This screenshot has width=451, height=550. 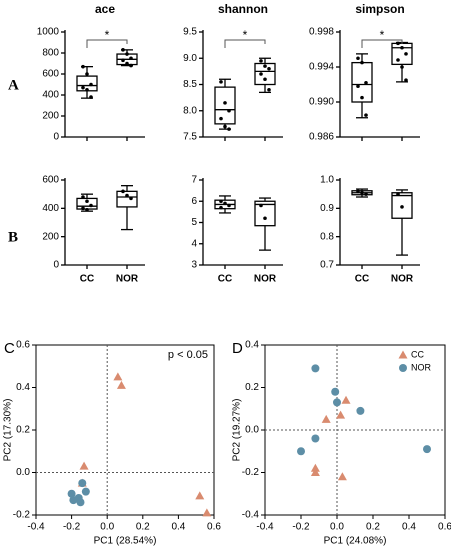 What do you see at coordinates (72, 527) in the screenshot?
I see `x-tick-label: -0.2` at bounding box center [72, 527].